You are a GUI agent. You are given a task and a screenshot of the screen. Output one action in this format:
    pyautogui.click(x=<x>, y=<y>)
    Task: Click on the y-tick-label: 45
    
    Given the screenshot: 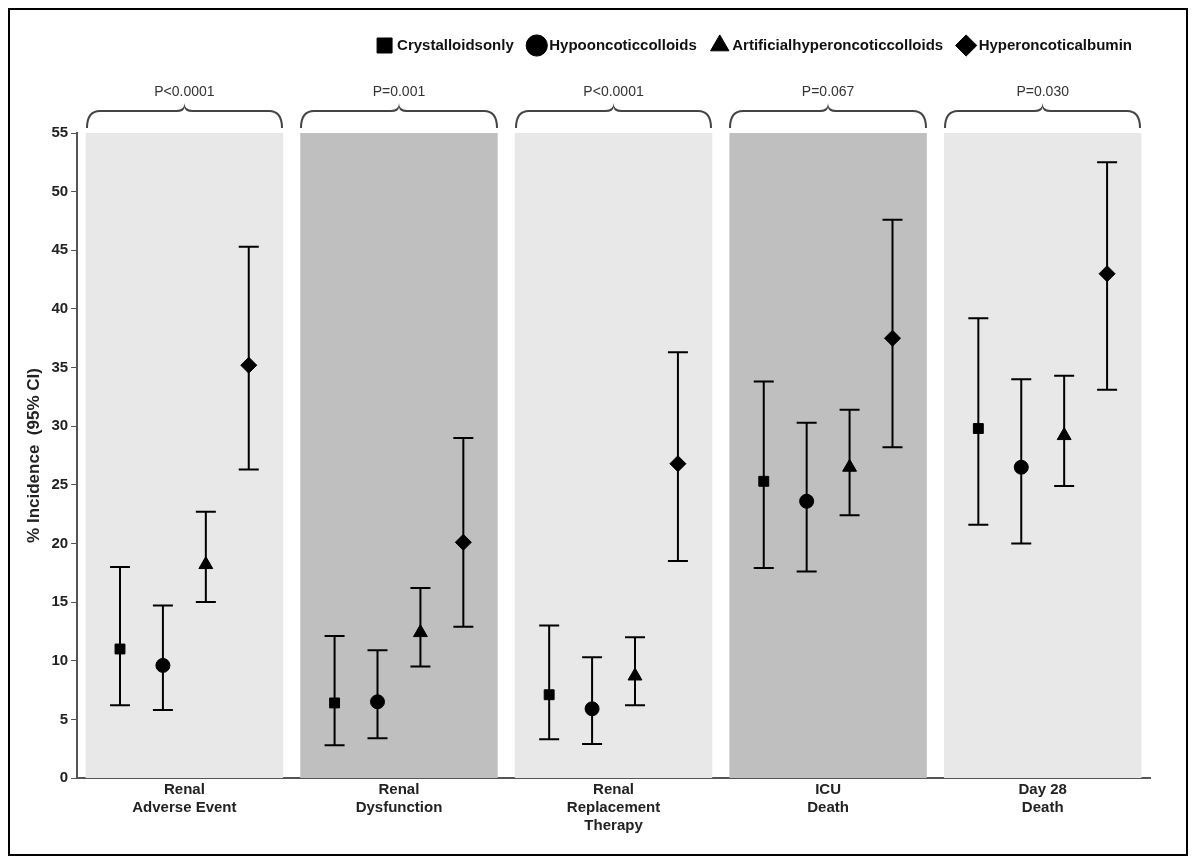 What is the action you would take?
    pyautogui.click(x=60, y=249)
    